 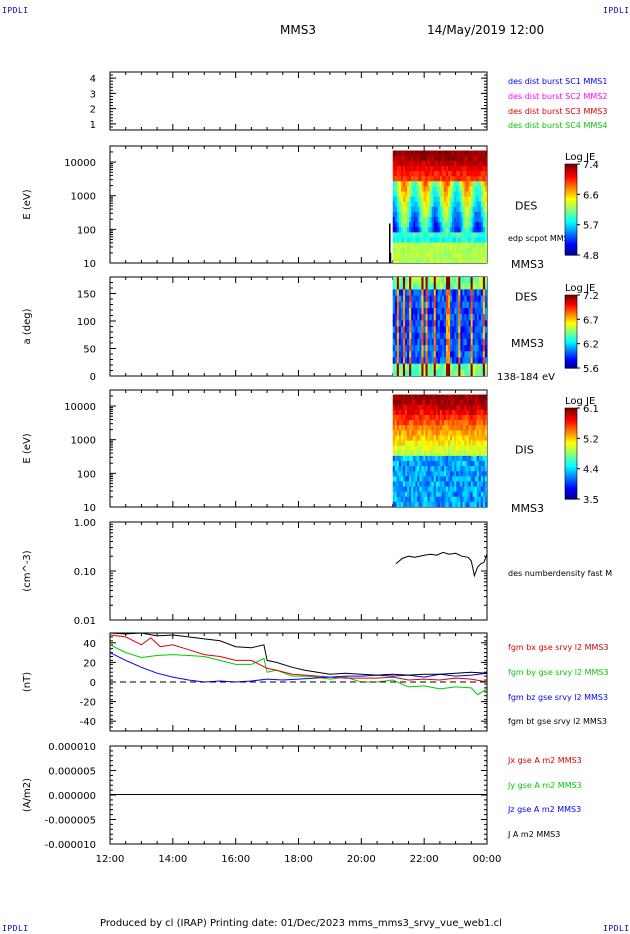 What do you see at coordinates (86, 295) in the screenshot?
I see `y-tick-label: 150` at bounding box center [86, 295].